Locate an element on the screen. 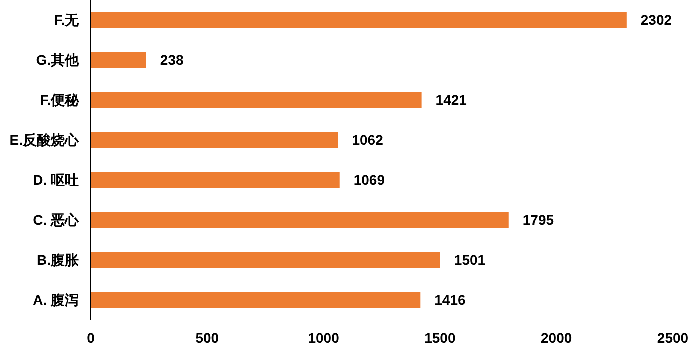 The height and width of the screenshot is (348, 700). y-tick-label: F.便秘 is located at coordinates (60, 100).